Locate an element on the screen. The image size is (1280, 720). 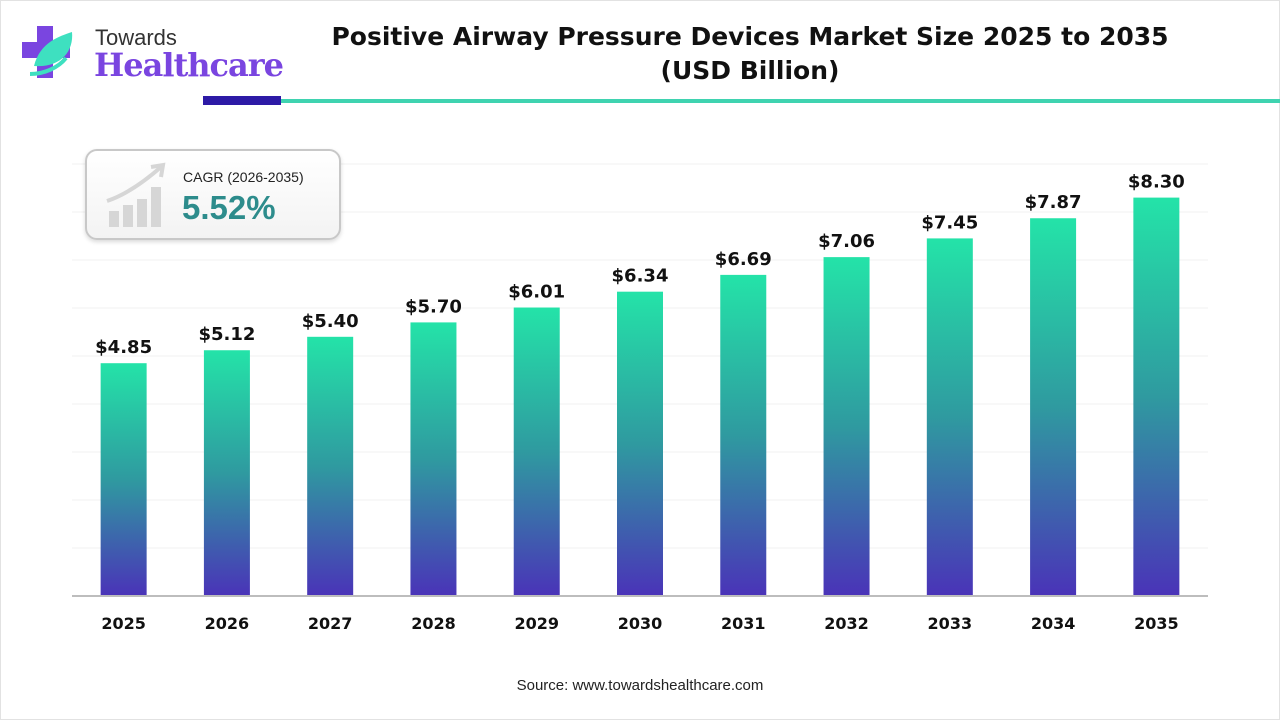
data-label: $8.30 is located at coordinates (1156, 182).